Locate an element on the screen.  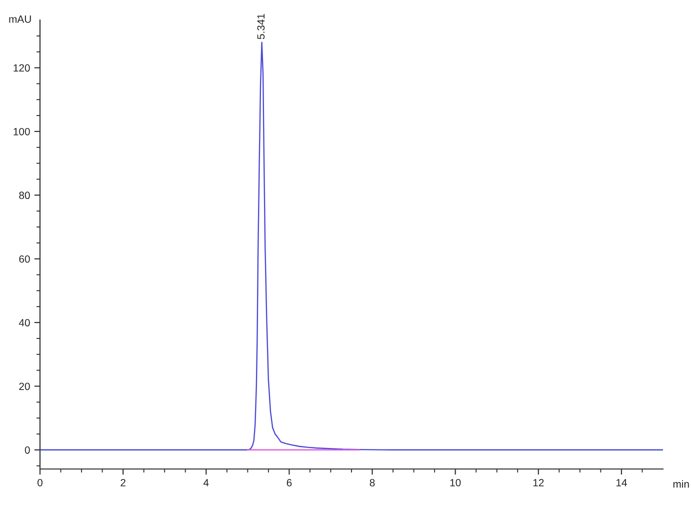
x-tick-label: 8 is located at coordinates (372, 482).